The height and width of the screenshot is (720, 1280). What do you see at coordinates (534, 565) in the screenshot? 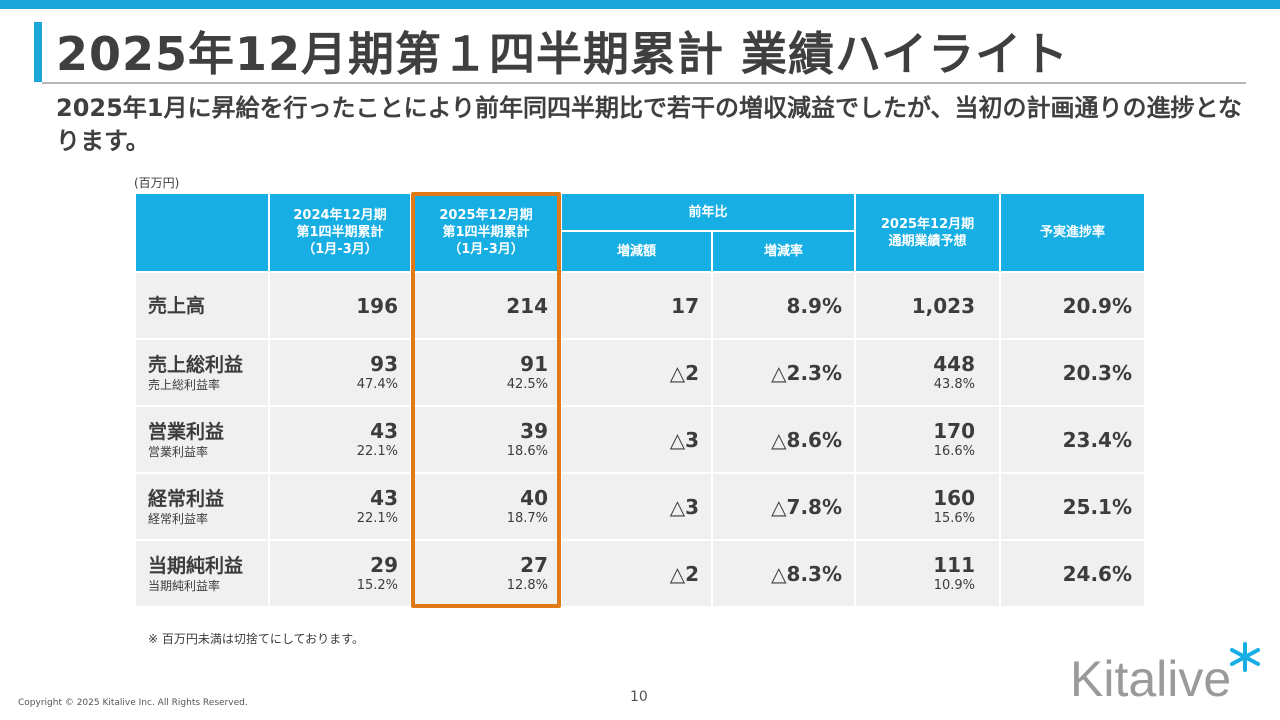
I see `cur-value: 27` at bounding box center [534, 565].